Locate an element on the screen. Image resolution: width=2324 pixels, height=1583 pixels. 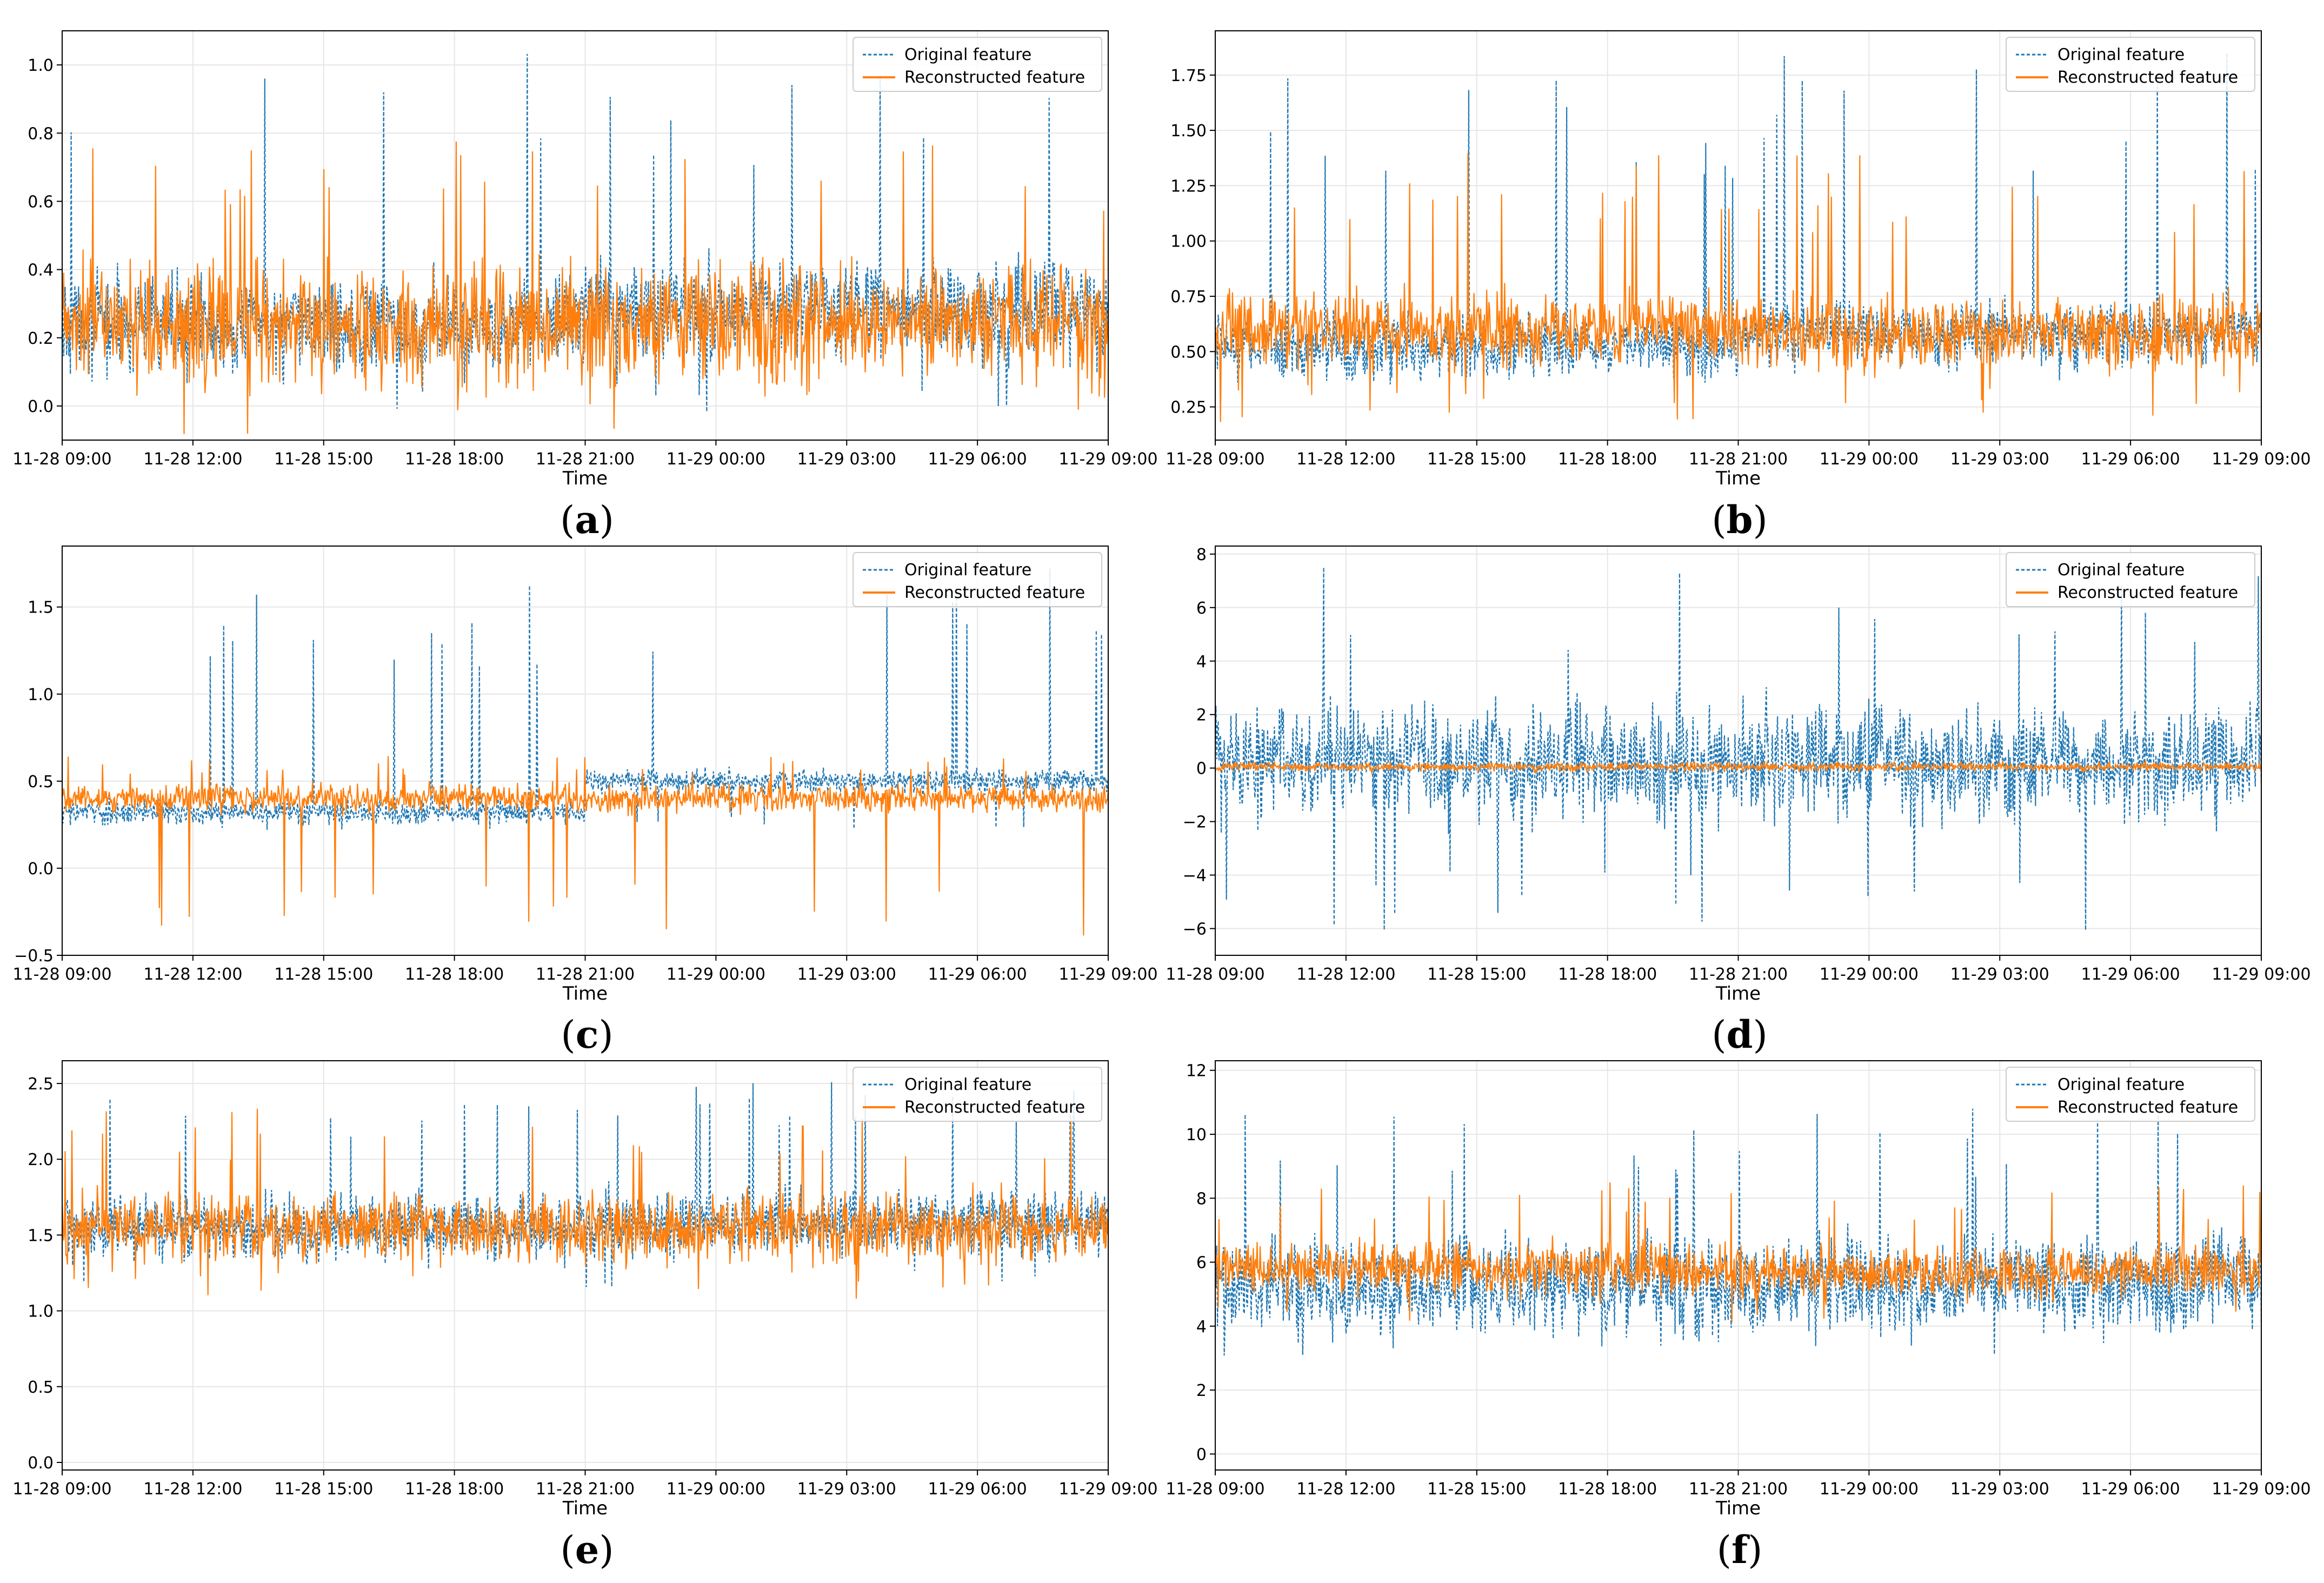
y-tick-label: −6 is located at coordinates (1195, 929).